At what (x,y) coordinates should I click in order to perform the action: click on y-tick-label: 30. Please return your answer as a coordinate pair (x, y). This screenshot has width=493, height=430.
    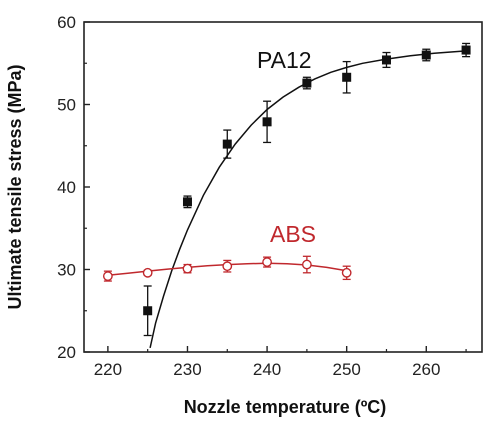
    Looking at the image, I should click on (66, 270).